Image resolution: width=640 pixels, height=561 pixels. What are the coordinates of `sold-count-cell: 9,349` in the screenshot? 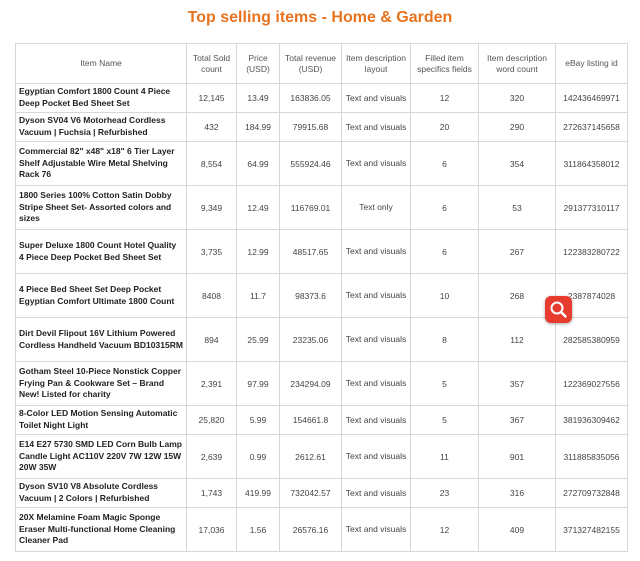 It's located at (211, 207).